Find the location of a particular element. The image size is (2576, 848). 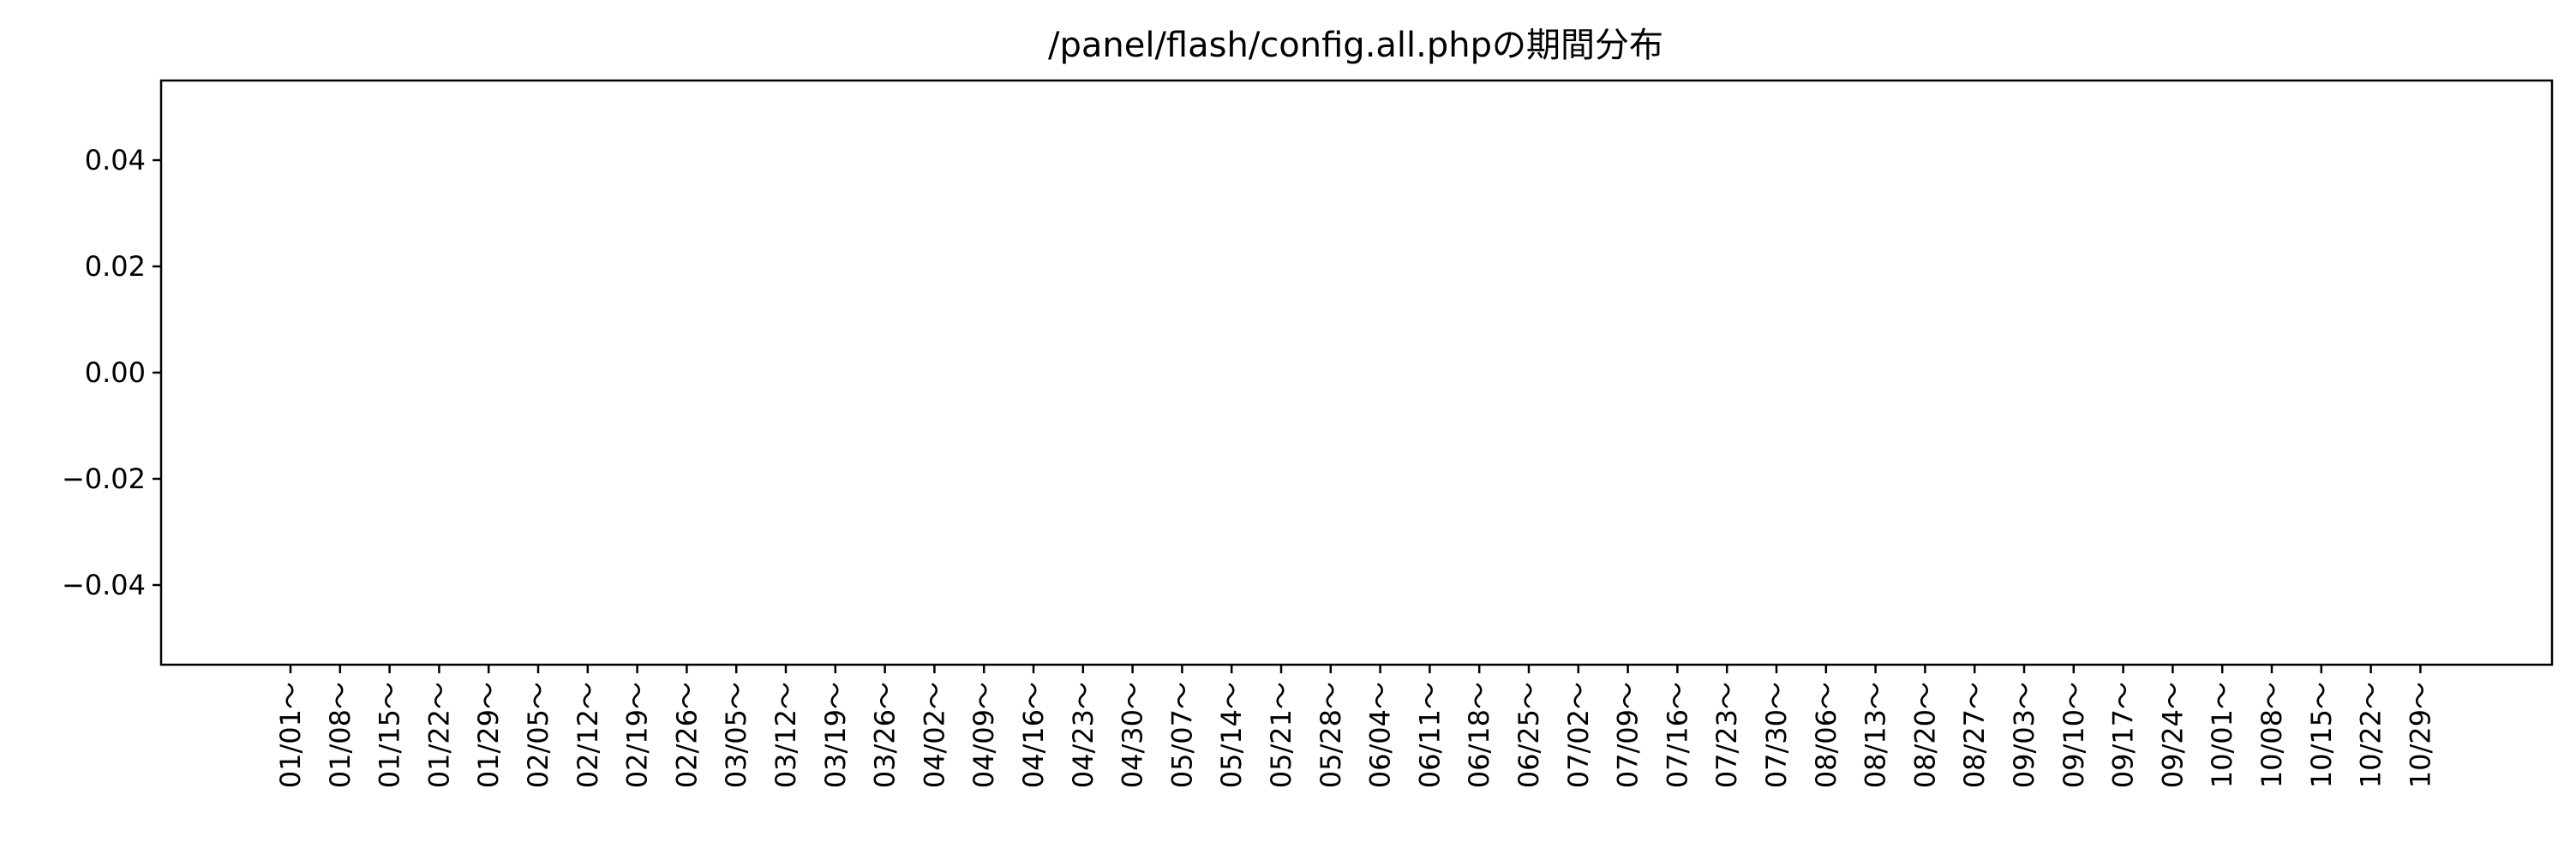

y-tick-label: −0.02 is located at coordinates (104, 479).